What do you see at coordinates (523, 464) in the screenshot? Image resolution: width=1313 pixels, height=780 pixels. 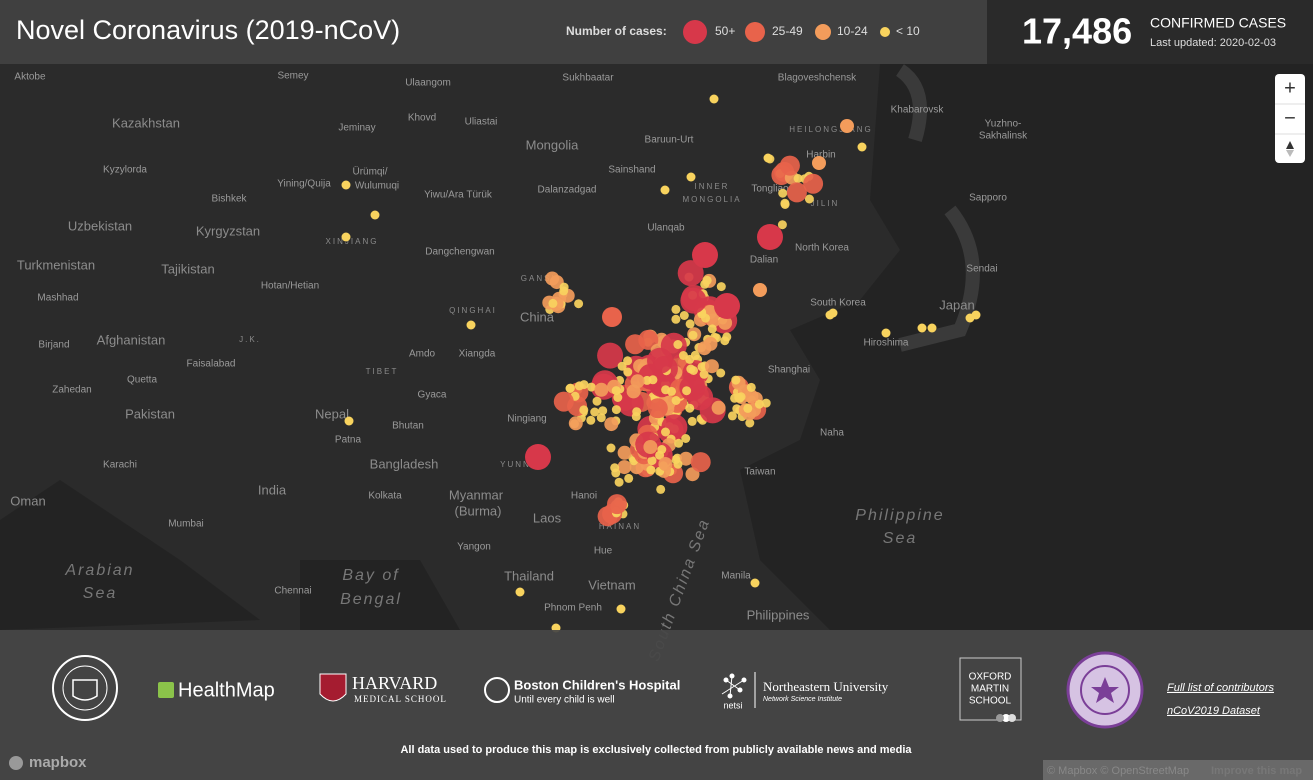 I see `place-label: YUNNAN` at bounding box center [523, 464].